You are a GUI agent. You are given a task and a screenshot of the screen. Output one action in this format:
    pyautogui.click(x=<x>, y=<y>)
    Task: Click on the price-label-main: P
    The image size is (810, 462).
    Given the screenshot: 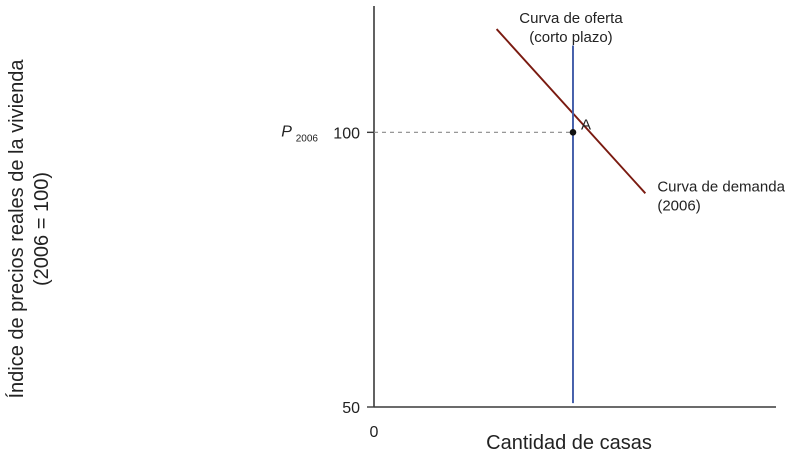 What is the action you would take?
    pyautogui.click(x=286, y=131)
    